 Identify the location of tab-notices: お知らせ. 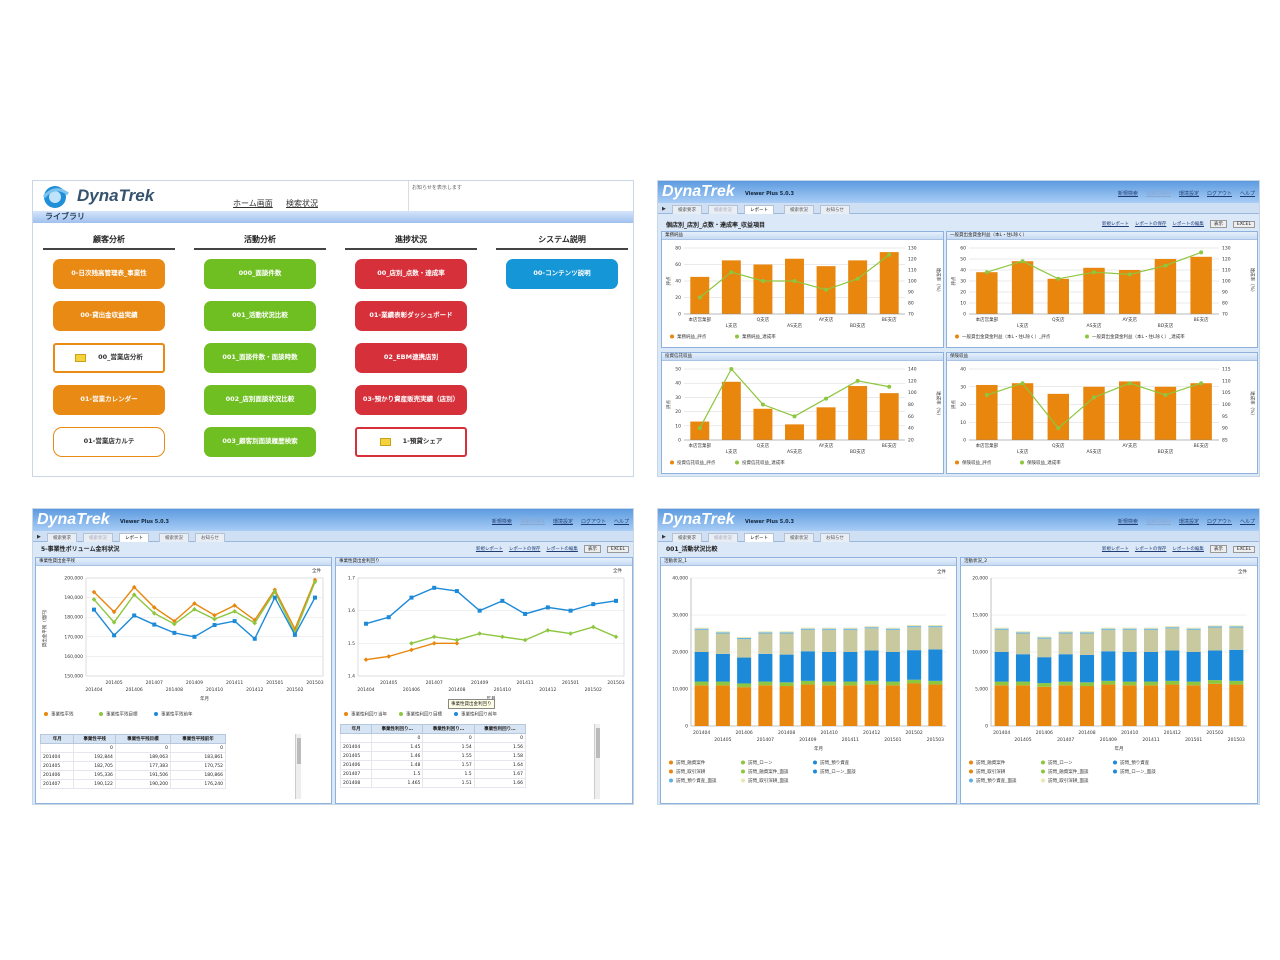
(835, 537).